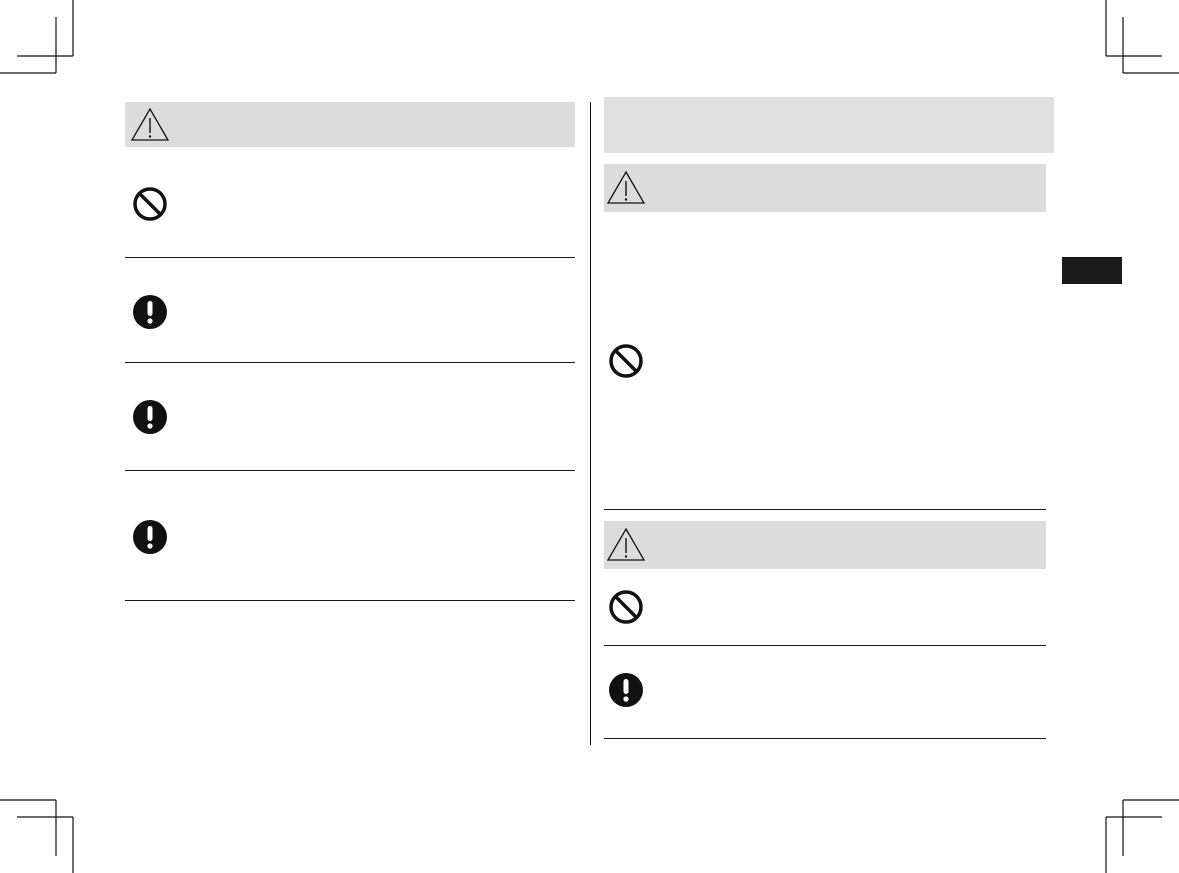 This screenshot has width=1179, height=873. I want to click on side-tab, so click(1092, 270).